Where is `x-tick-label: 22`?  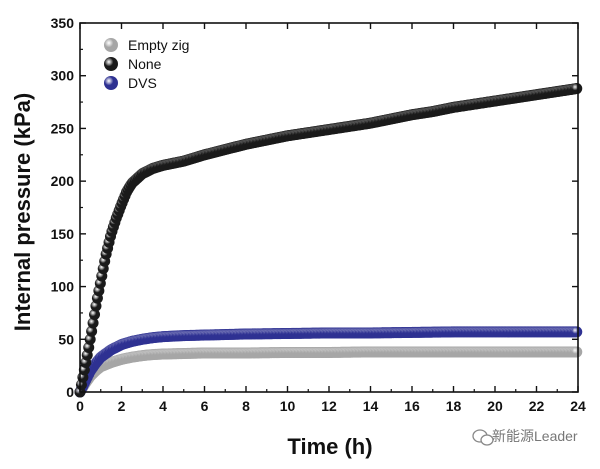
x-tick-label: 22 is located at coordinates (537, 406).